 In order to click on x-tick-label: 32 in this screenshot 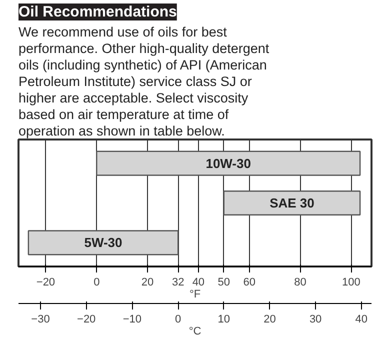, I will do `click(178, 282)`.